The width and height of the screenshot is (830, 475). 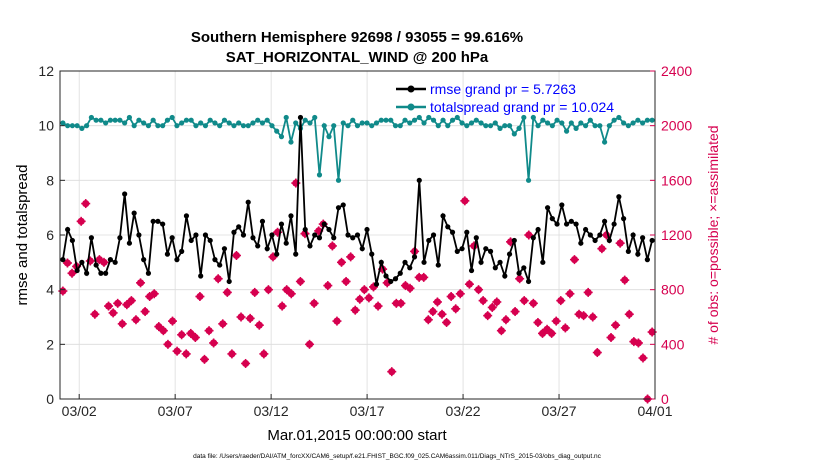 What do you see at coordinates (665, 399) in the screenshot?
I see `right-tick-label: 0` at bounding box center [665, 399].